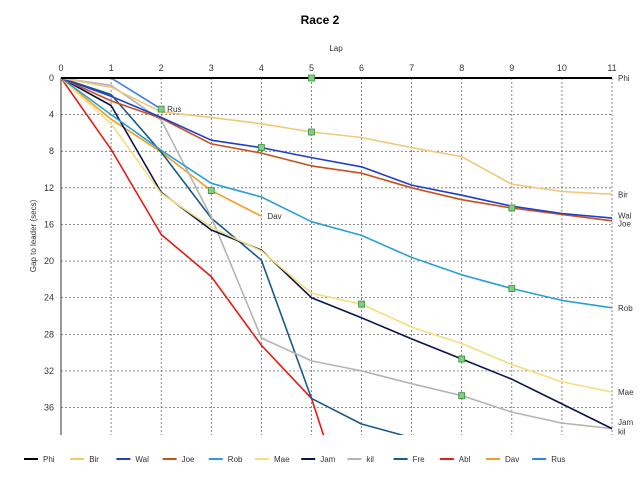 Image resolution: width=640 pixels, height=480 pixels. Describe the element at coordinates (235, 459) in the screenshot. I see `legend-label-rob: Rob` at that location.